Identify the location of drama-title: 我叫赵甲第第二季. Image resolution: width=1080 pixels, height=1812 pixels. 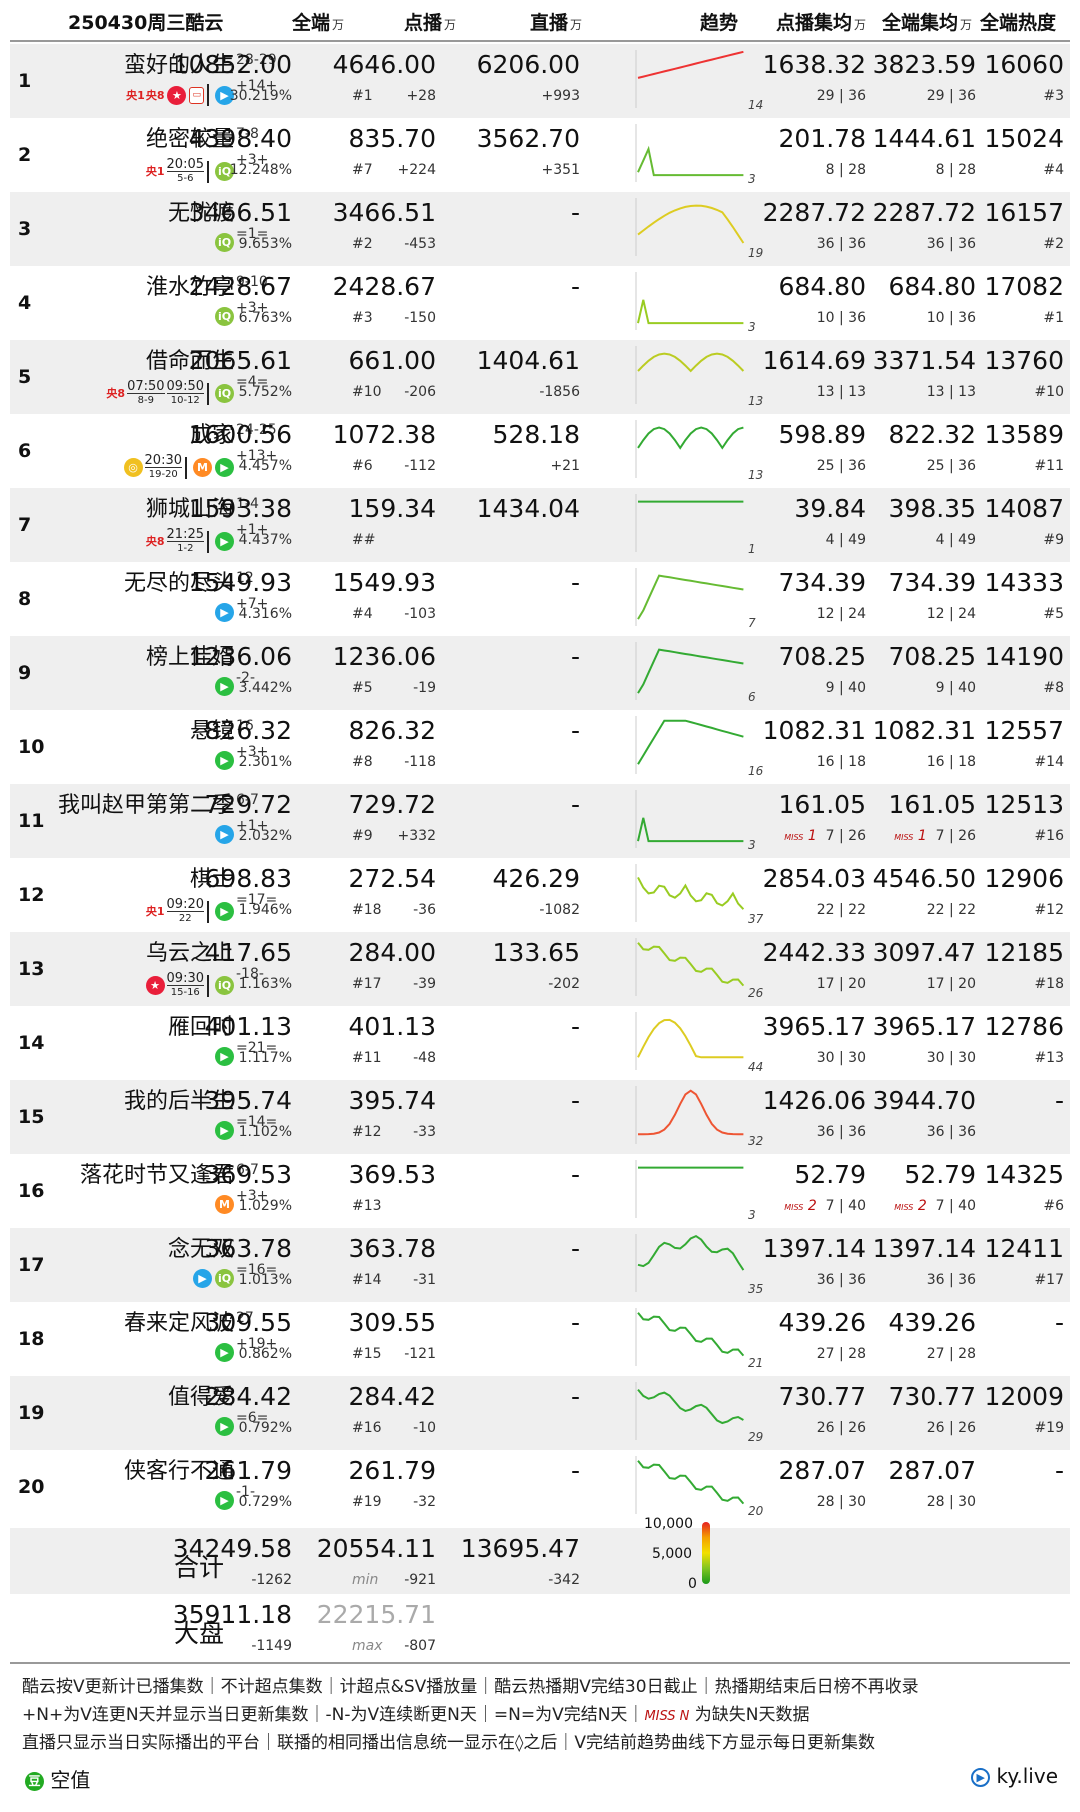
(145, 805).